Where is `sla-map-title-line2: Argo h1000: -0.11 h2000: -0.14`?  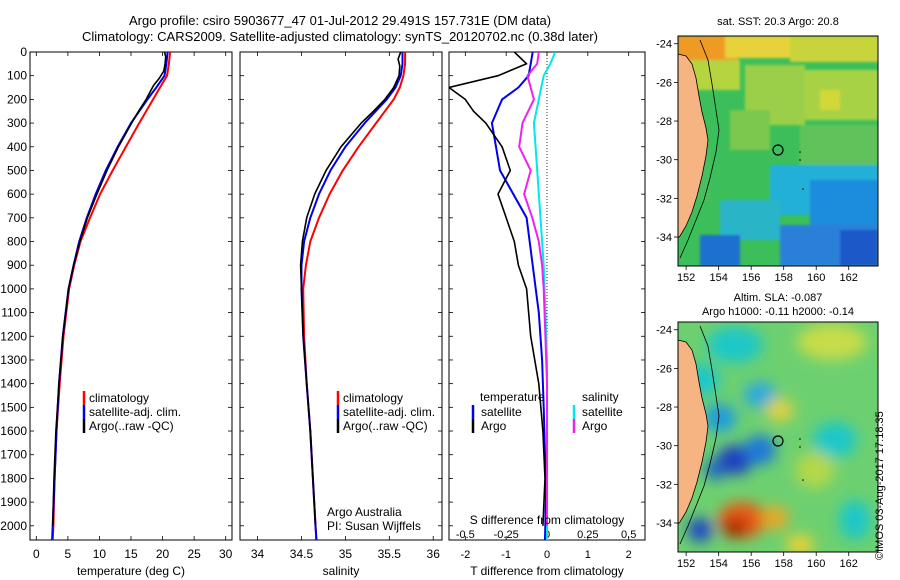
sla-map-title-line2: Argo h1000: -0.11 h2000: -0.14 is located at coordinates (778, 312).